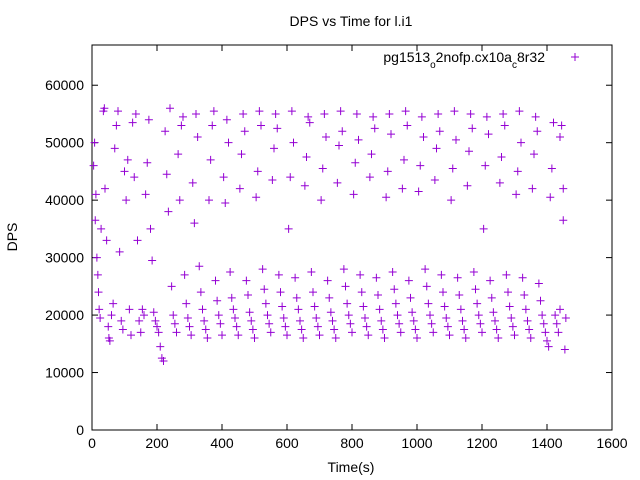 The width and height of the screenshot is (640, 480). What do you see at coordinates (433, 65) in the screenshot?
I see `legend-label-subscript: o` at bounding box center [433, 65].